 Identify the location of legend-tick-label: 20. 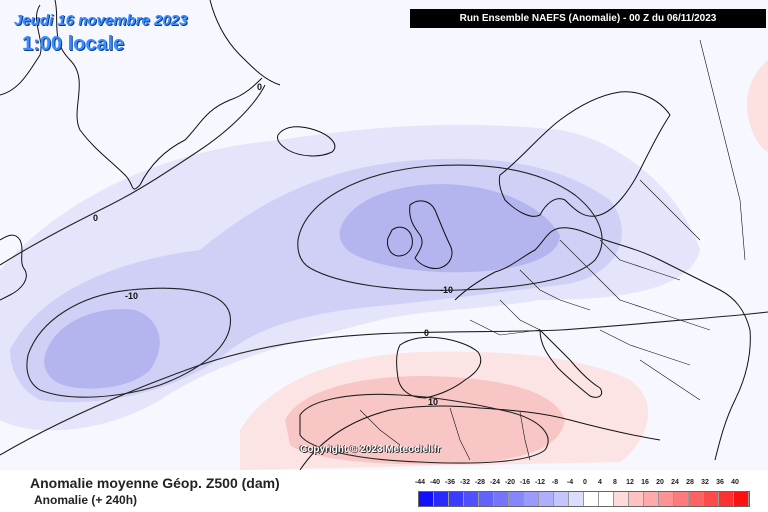
(660, 482).